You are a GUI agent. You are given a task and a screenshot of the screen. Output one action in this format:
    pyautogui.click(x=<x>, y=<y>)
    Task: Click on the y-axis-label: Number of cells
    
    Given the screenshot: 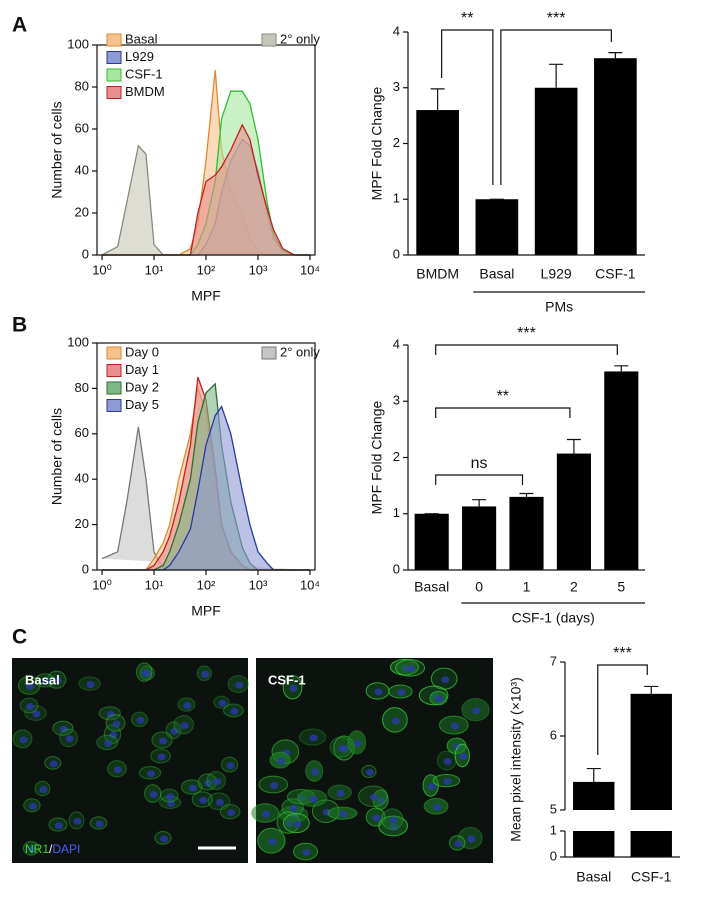 What is the action you would take?
    pyautogui.click(x=57, y=149)
    